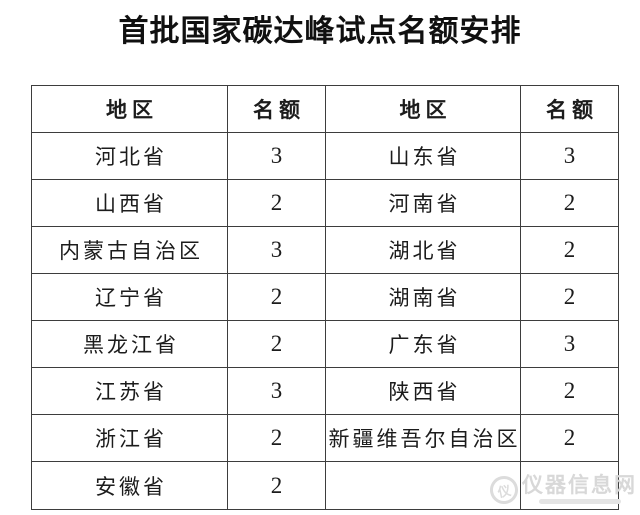  What do you see at coordinates (423, 297) in the screenshot?
I see `region-cell: 湖南省` at bounding box center [423, 297].